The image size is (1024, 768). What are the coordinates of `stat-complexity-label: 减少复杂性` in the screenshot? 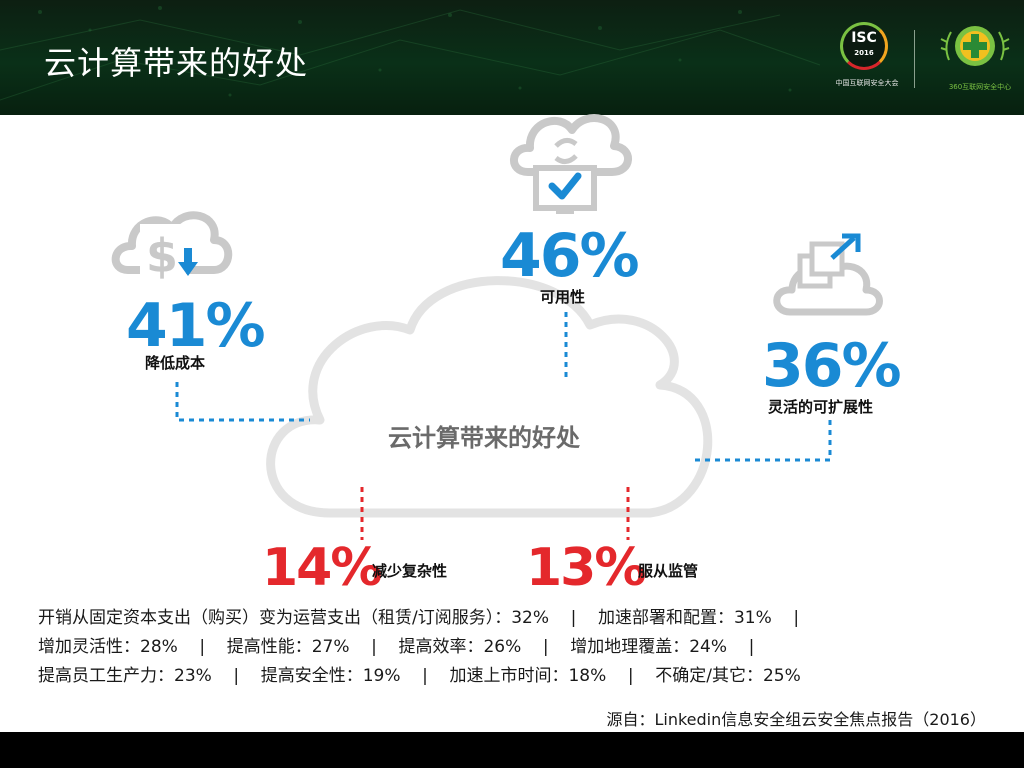 It's located at (410, 571).